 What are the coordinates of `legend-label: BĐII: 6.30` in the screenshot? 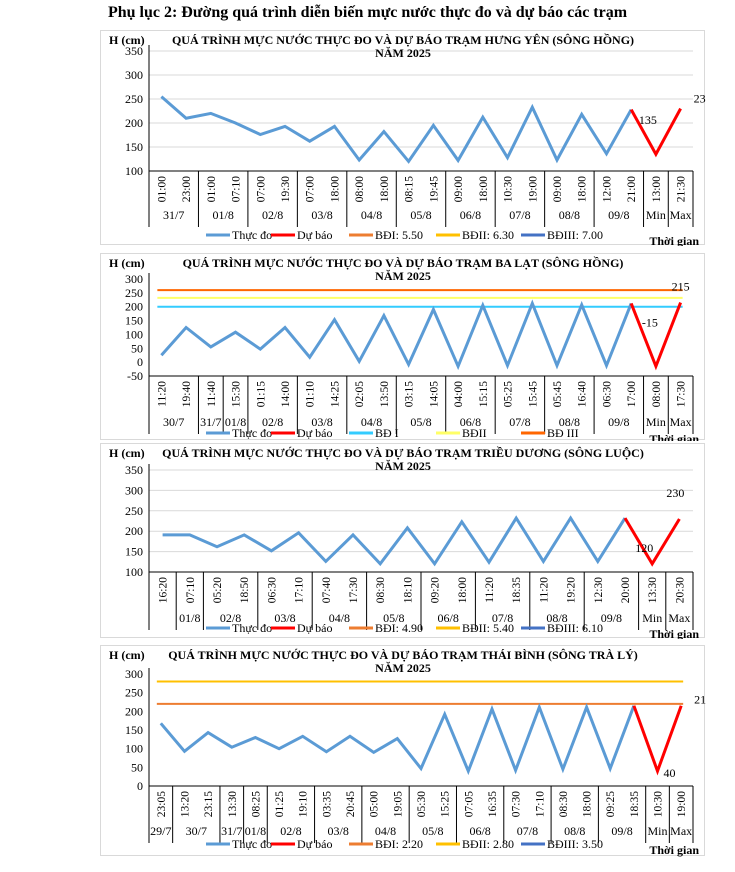 It's located at (488, 235).